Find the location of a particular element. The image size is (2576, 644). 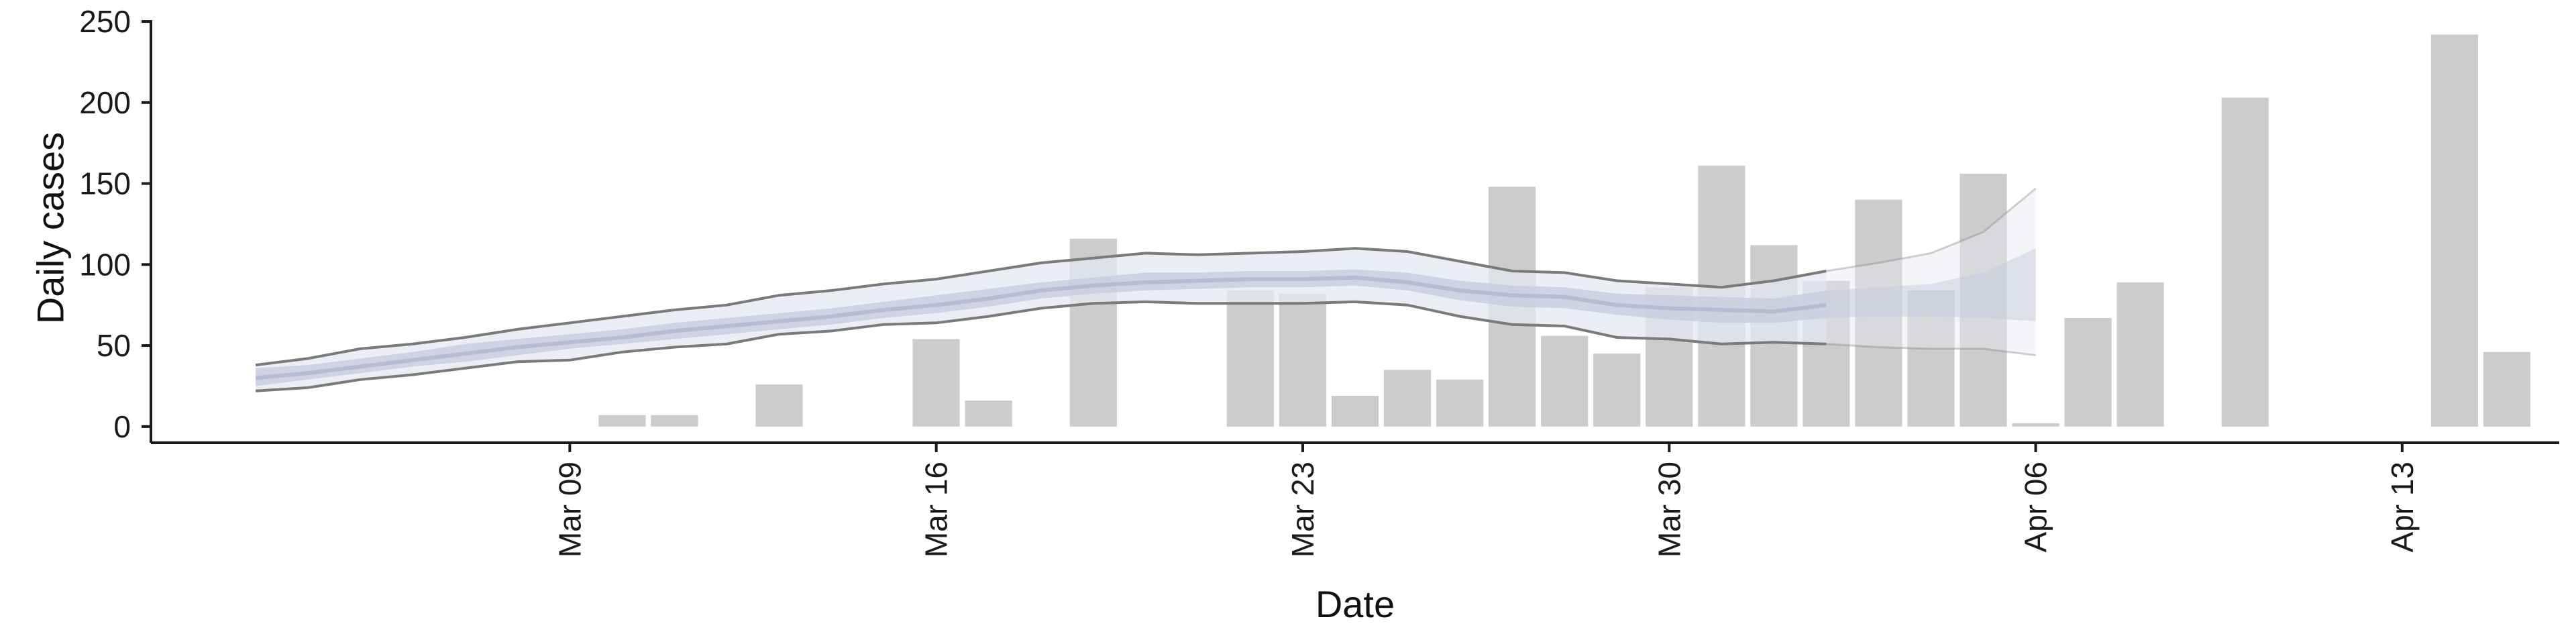

y-tick-label-250: 250 is located at coordinates (105, 21).